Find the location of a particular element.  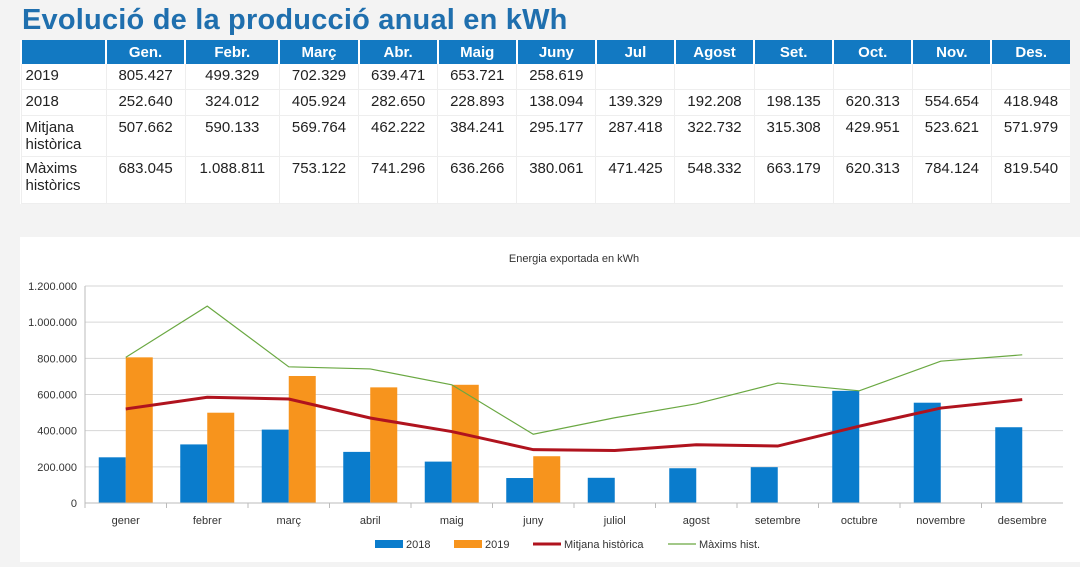

table-cell: 258.619 is located at coordinates (556, 77).